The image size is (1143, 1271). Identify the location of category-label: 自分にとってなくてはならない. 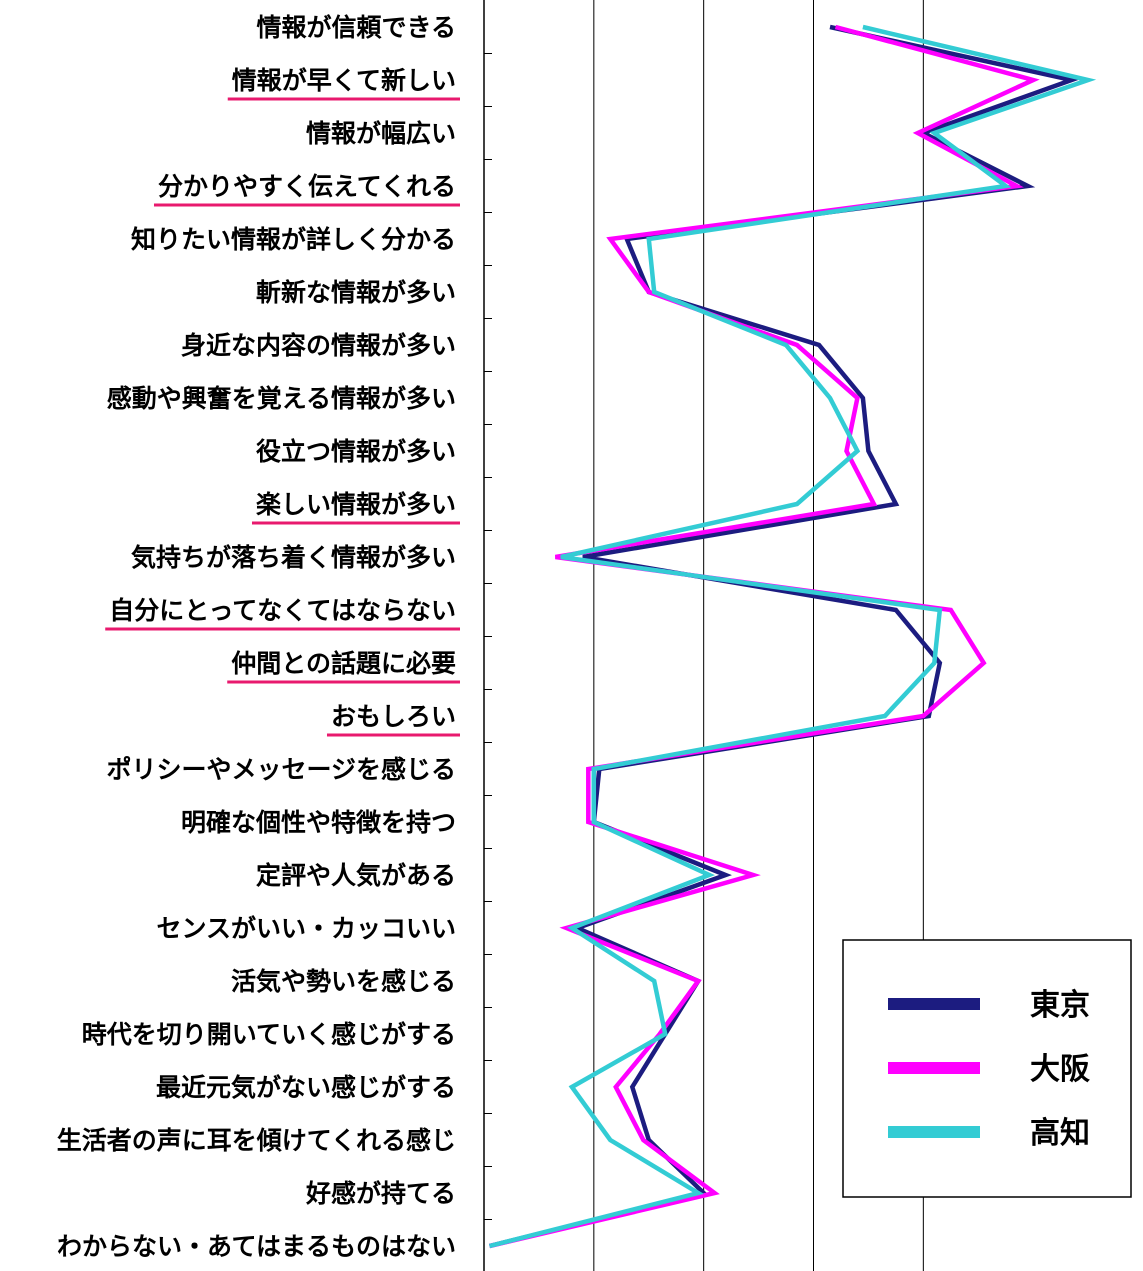
(282, 610).